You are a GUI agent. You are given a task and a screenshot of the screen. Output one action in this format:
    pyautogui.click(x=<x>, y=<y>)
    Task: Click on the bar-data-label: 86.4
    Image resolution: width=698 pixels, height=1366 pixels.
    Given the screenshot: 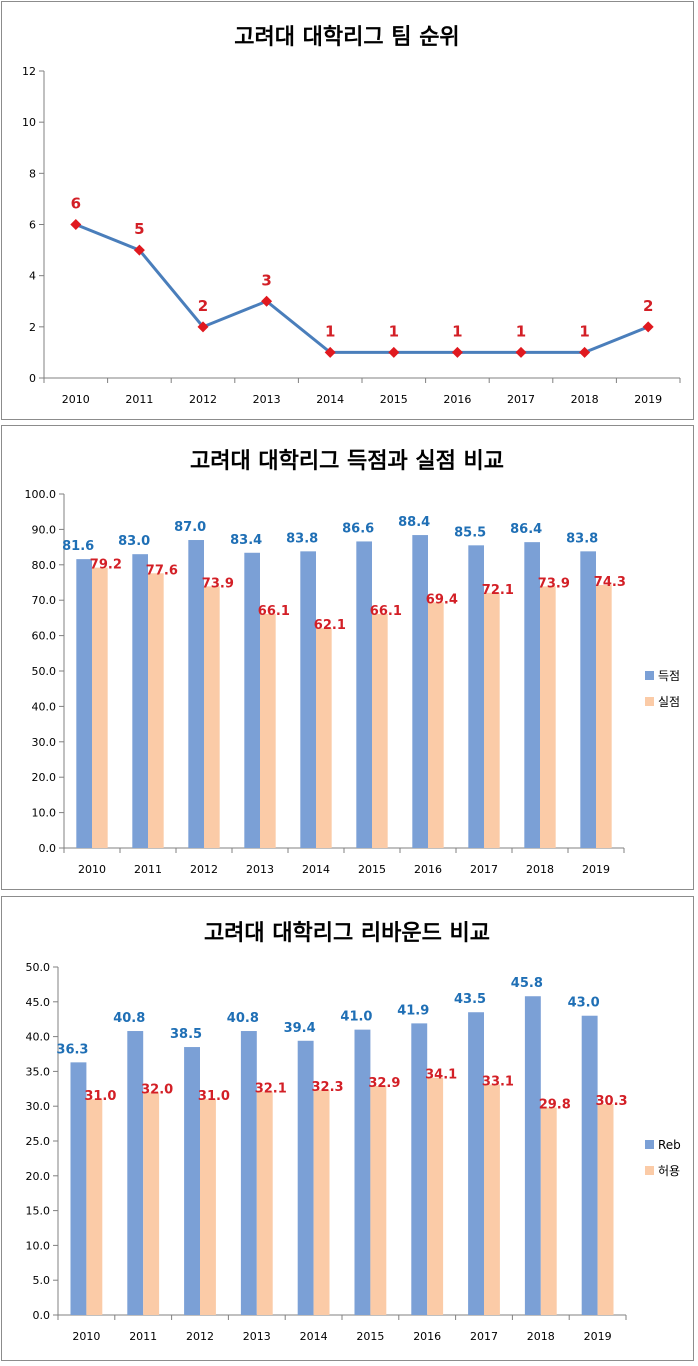 What is the action you would take?
    pyautogui.click(x=526, y=529)
    